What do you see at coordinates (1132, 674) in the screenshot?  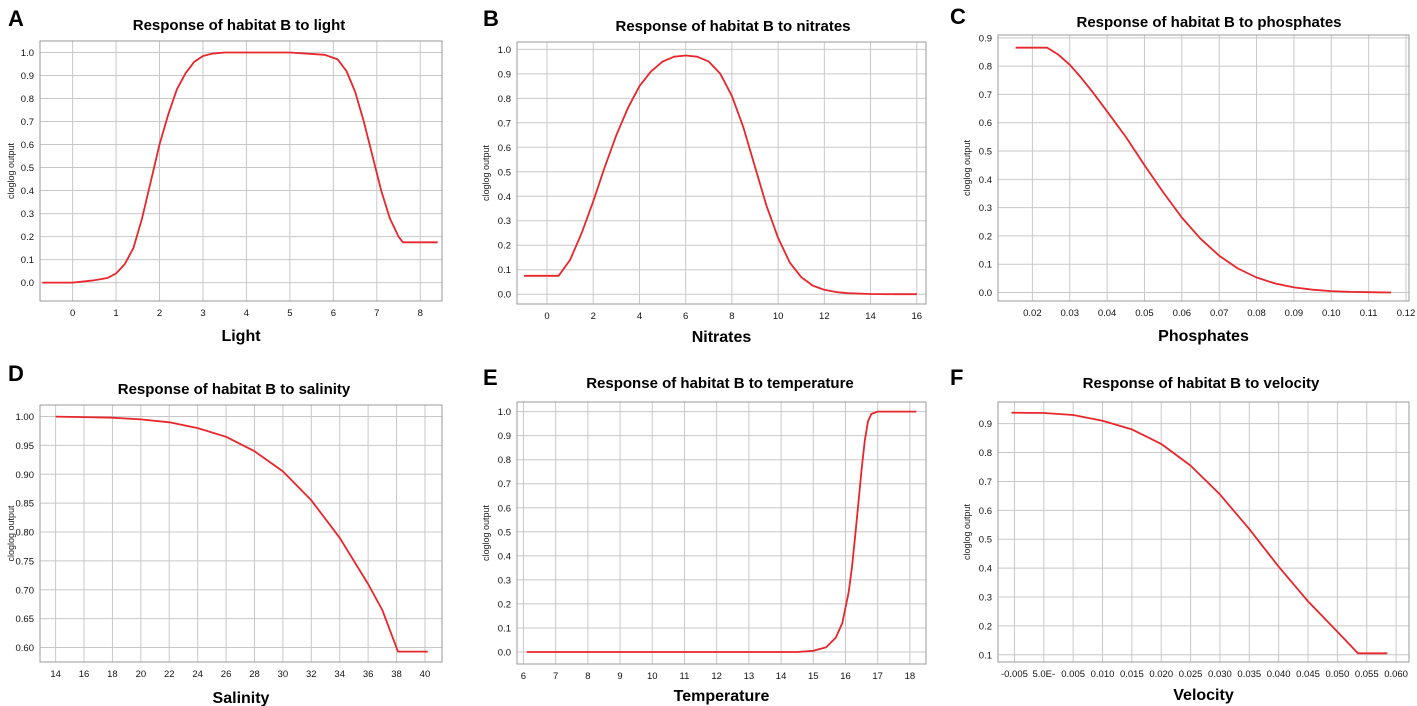 I see `x-tick-label: 0.015` at bounding box center [1132, 674].